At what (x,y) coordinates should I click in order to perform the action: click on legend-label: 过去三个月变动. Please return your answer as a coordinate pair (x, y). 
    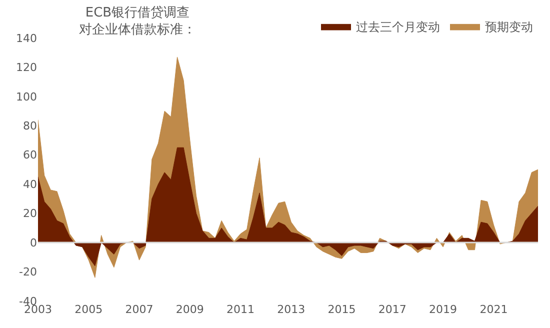
    Looking at the image, I should click on (398, 27).